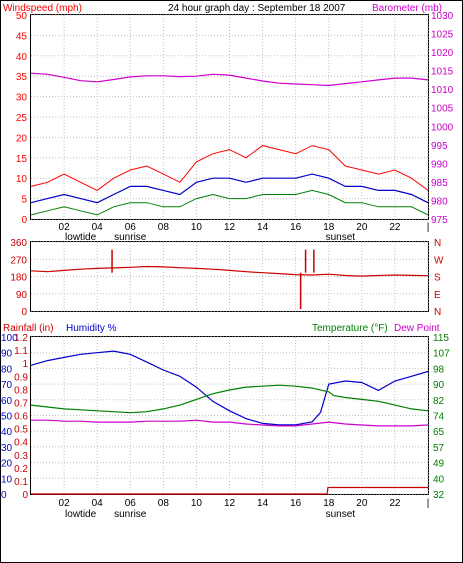 The height and width of the screenshot is (563, 463). Describe the element at coordinates (22, 98) in the screenshot. I see `wind-tick-label: 30` at that location.